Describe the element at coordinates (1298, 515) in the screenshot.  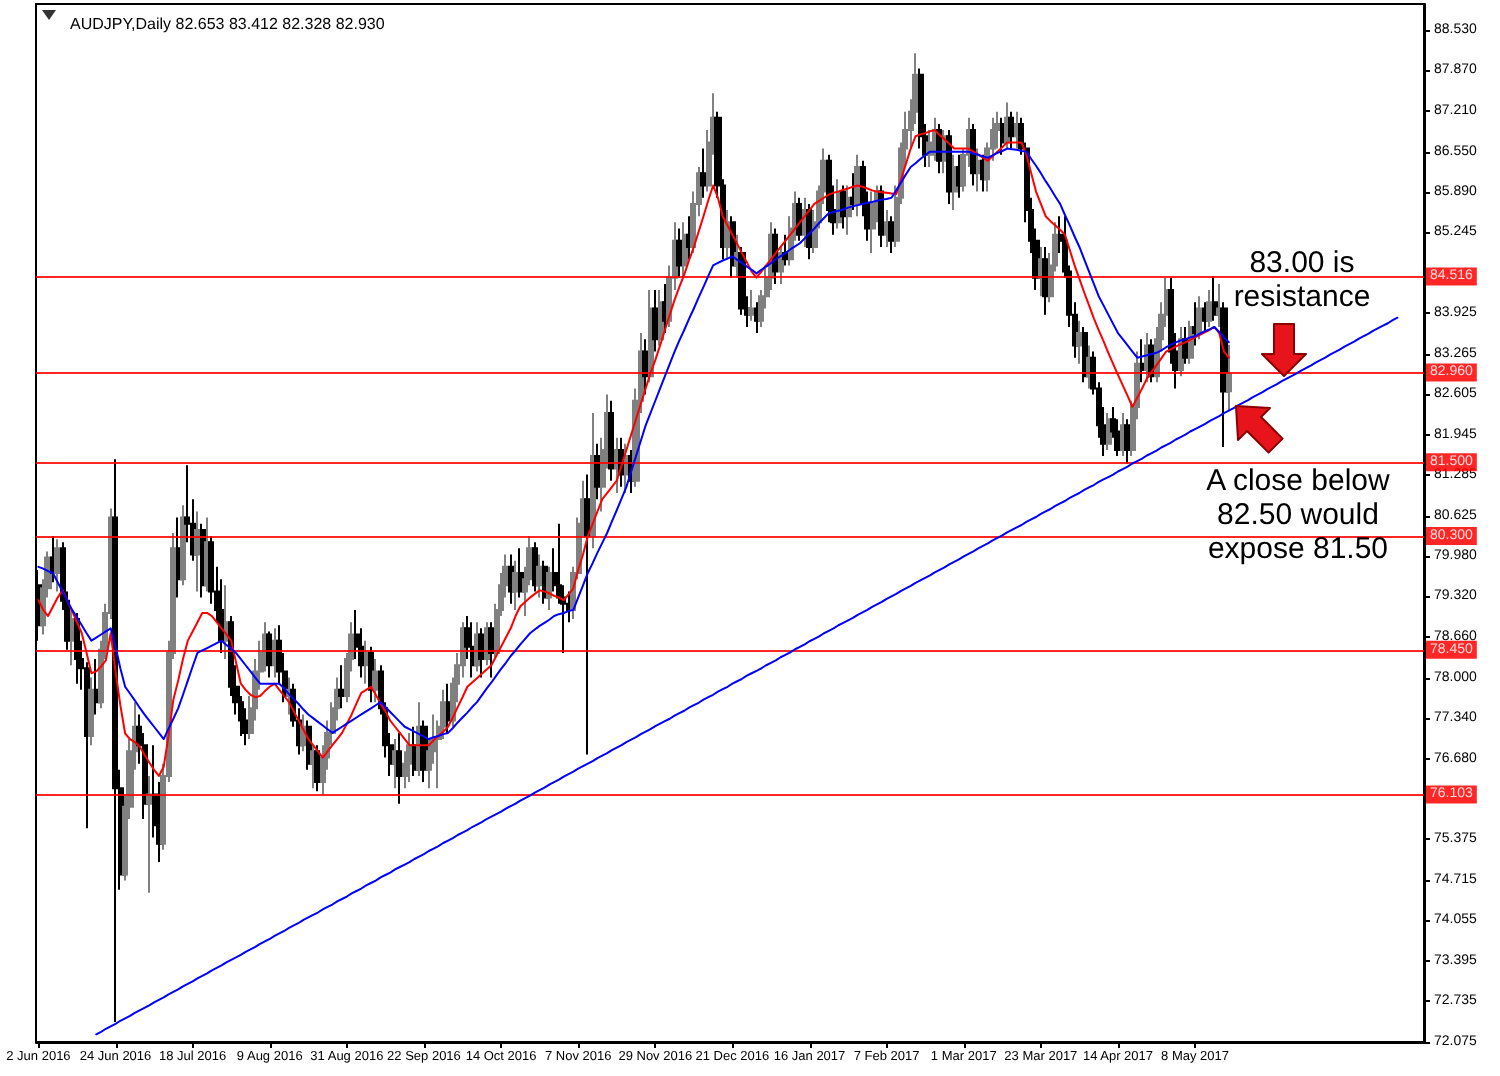
I see `annotation: A close below 82.50 would expose 81.50` at that location.